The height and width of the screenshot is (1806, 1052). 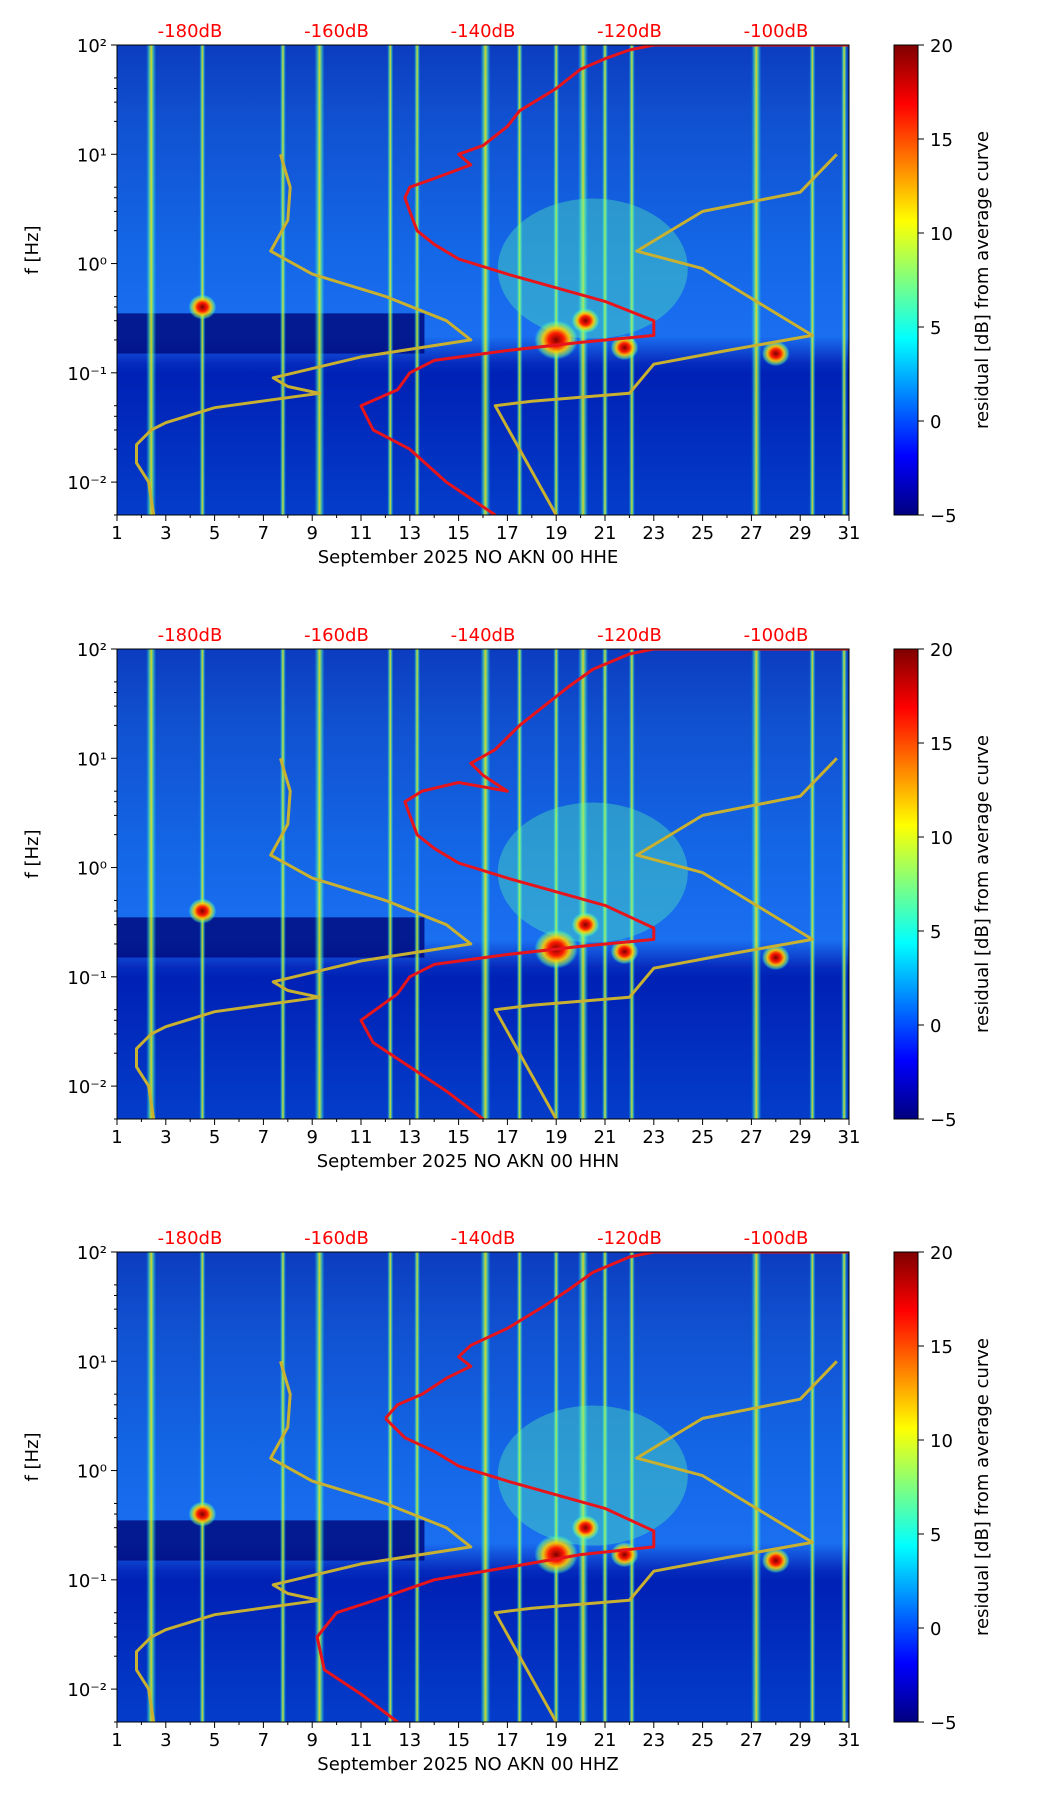 What do you see at coordinates (653, 1137) in the screenshot?
I see `x-tick-label: 23` at bounding box center [653, 1137].